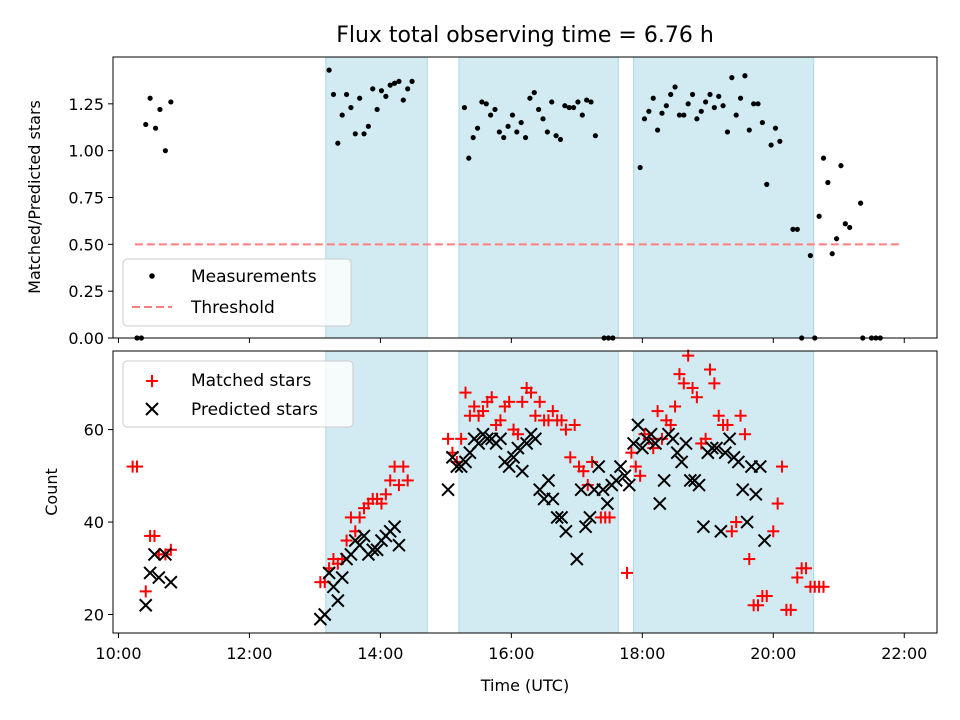  Describe the element at coordinates (724, 197) in the screenshot. I see `shaded-interval` at that location.